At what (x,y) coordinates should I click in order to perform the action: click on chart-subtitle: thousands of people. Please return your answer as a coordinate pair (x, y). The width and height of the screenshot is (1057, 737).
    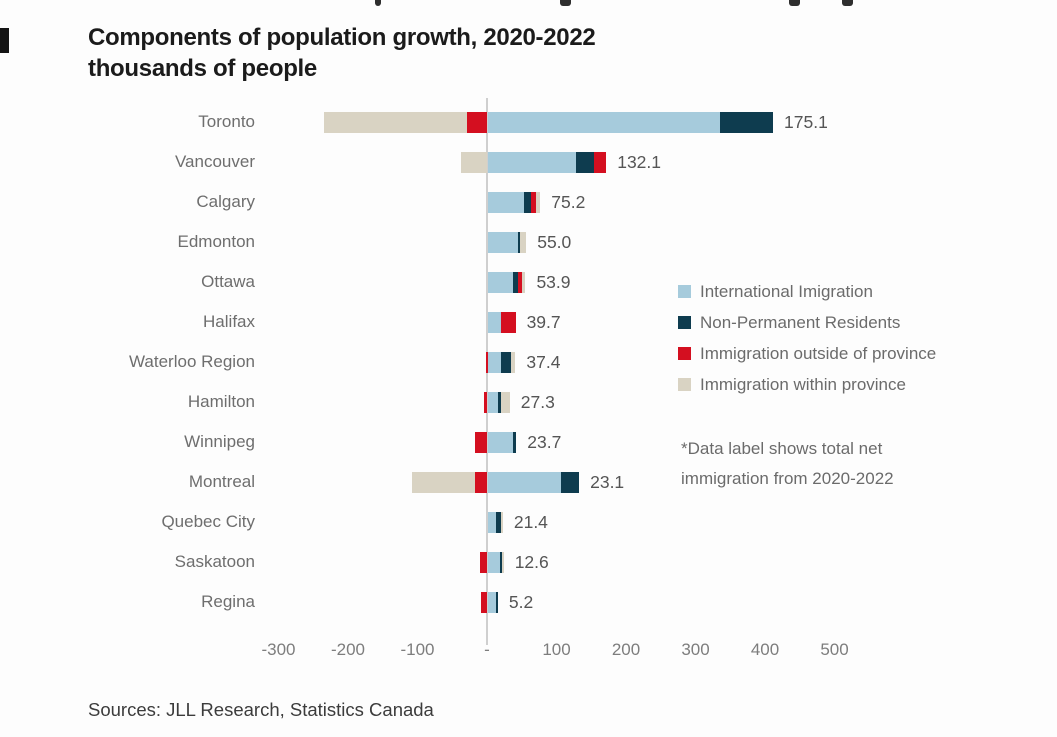
    Looking at the image, I should click on (202, 68).